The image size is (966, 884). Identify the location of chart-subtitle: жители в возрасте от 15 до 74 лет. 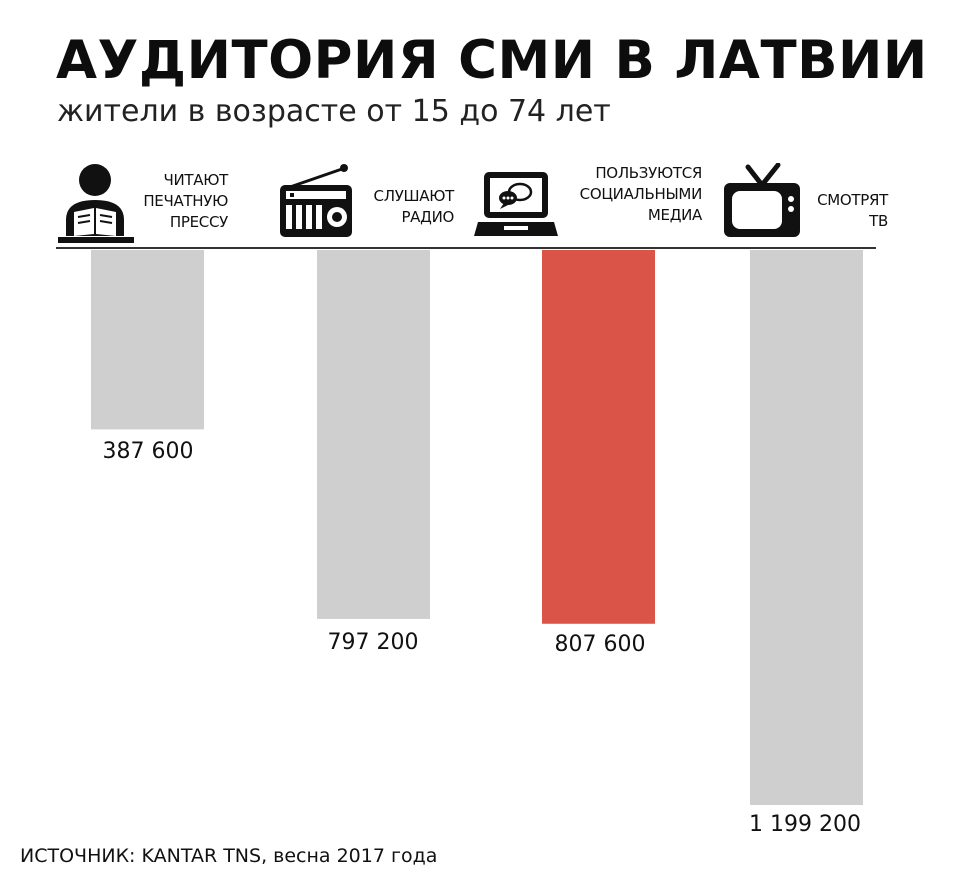
(334, 111).